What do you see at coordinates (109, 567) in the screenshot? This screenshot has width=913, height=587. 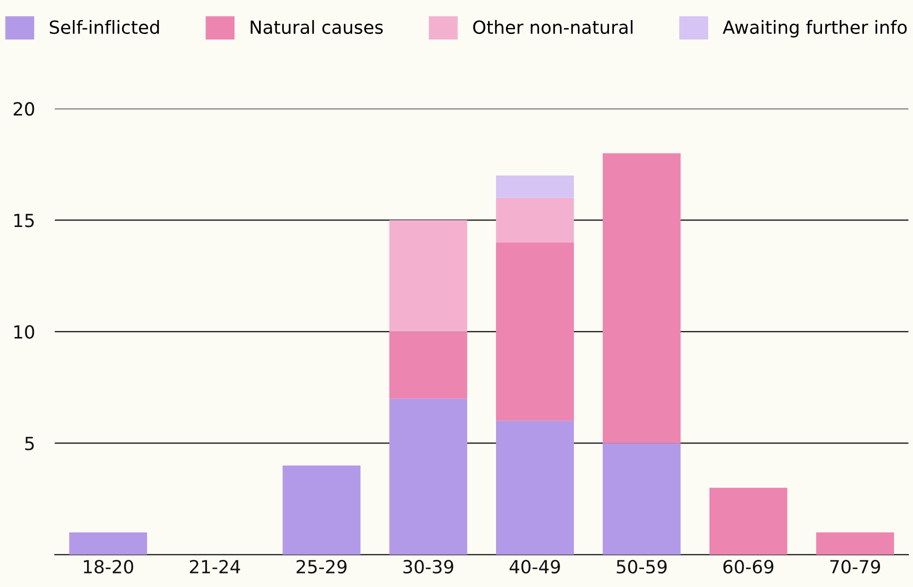 I see `x-tick-label: 18-20` at bounding box center [109, 567].